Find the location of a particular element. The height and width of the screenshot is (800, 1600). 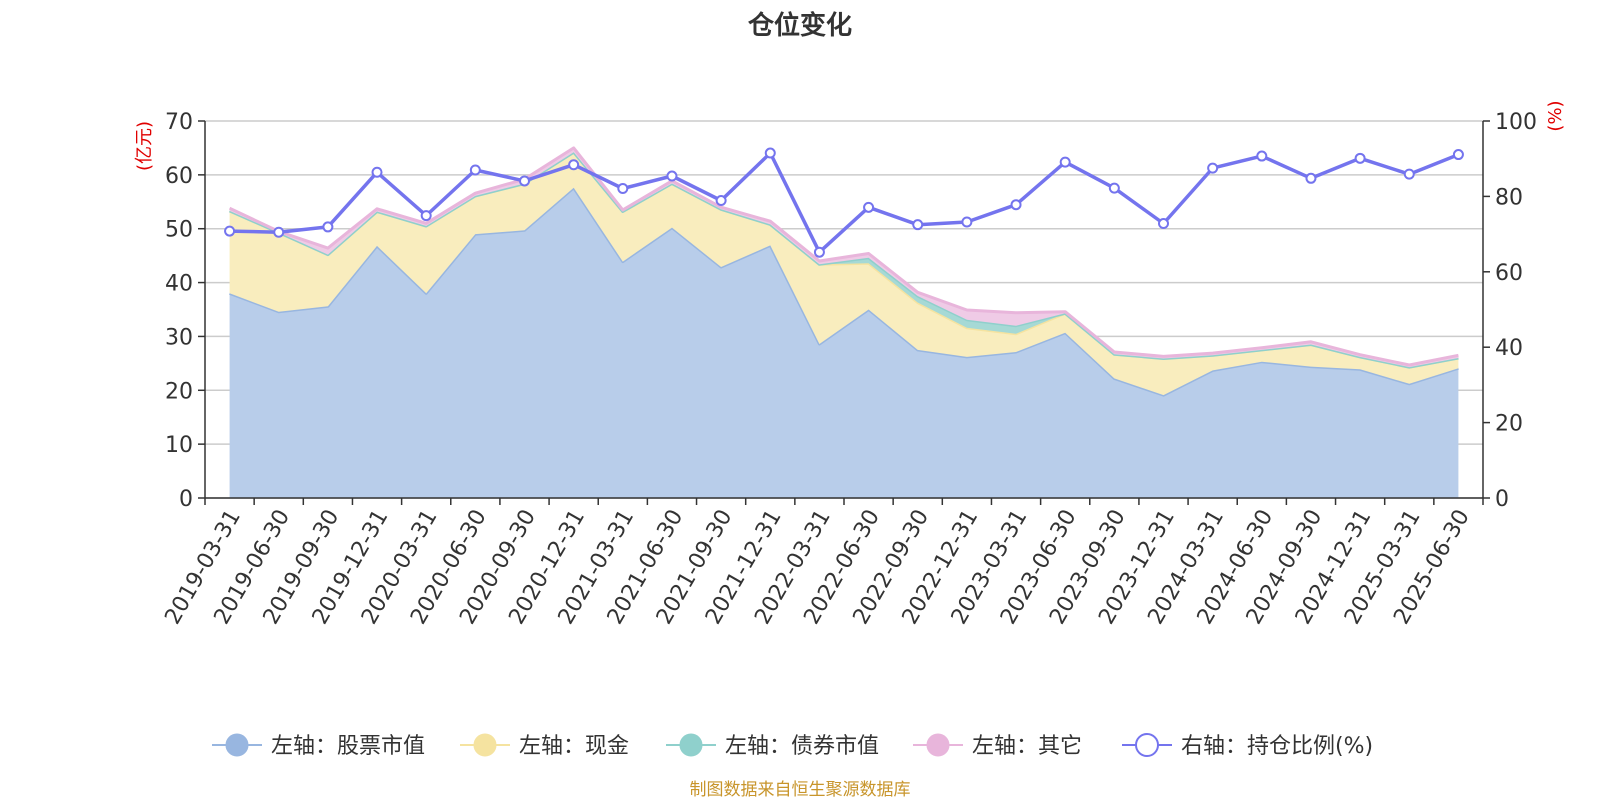

legend: 左轴：股票市值 左轴：现金 左轴：债券市值 左轴：其它 右轴：持仓比例(%) is located at coordinates (792, 746).